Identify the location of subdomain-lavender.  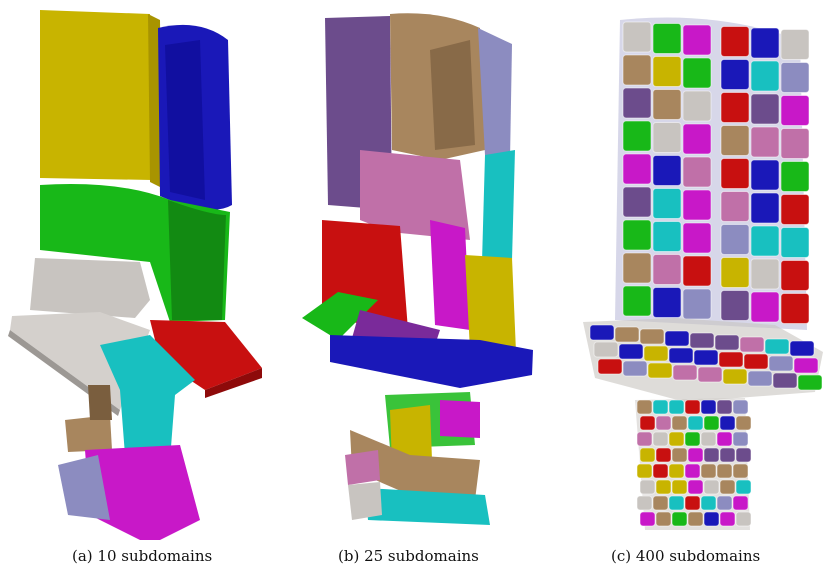
(495, 94).